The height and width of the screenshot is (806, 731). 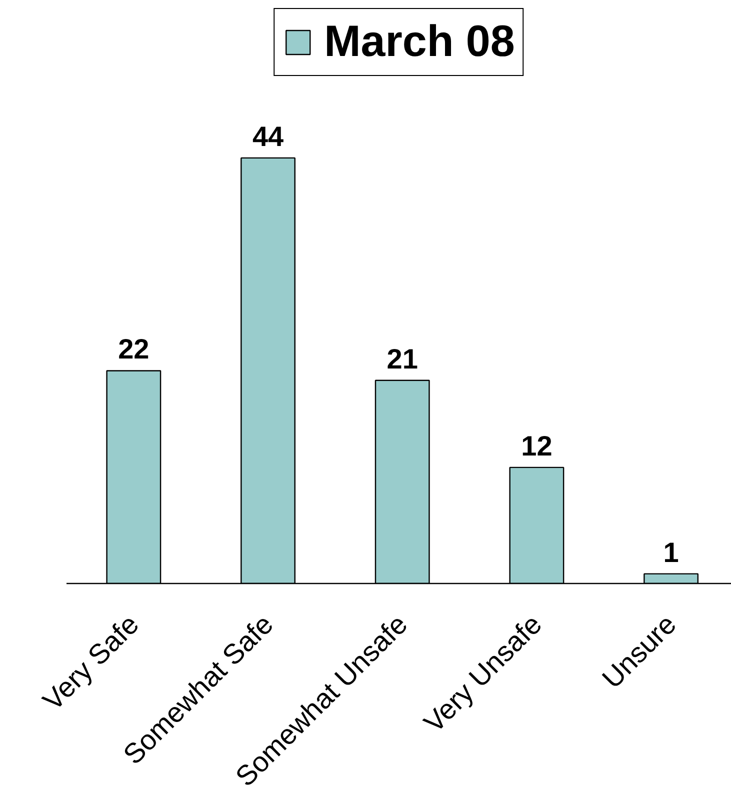 What do you see at coordinates (90, 662) in the screenshot?
I see `x-tick-label: Very Safe` at bounding box center [90, 662].